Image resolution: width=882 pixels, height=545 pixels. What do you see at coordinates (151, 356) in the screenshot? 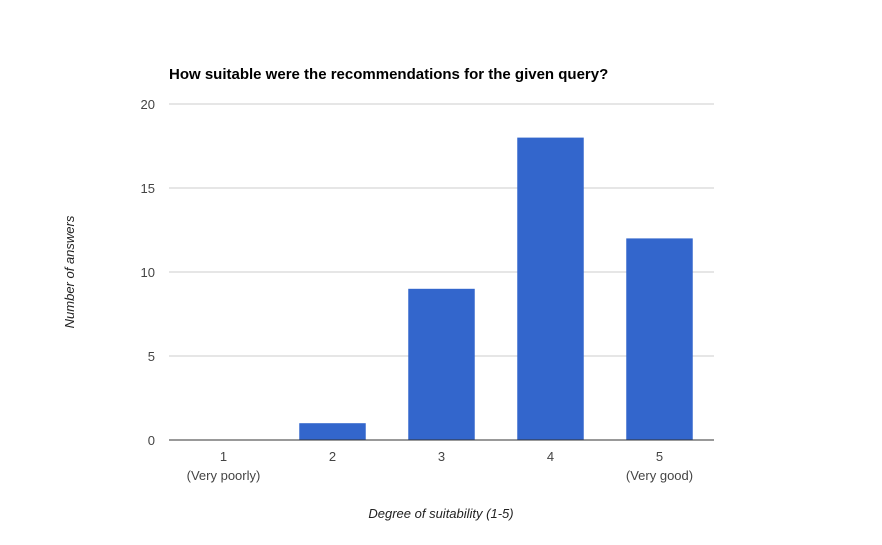
I see `y-tick-label: 5` at bounding box center [151, 356].